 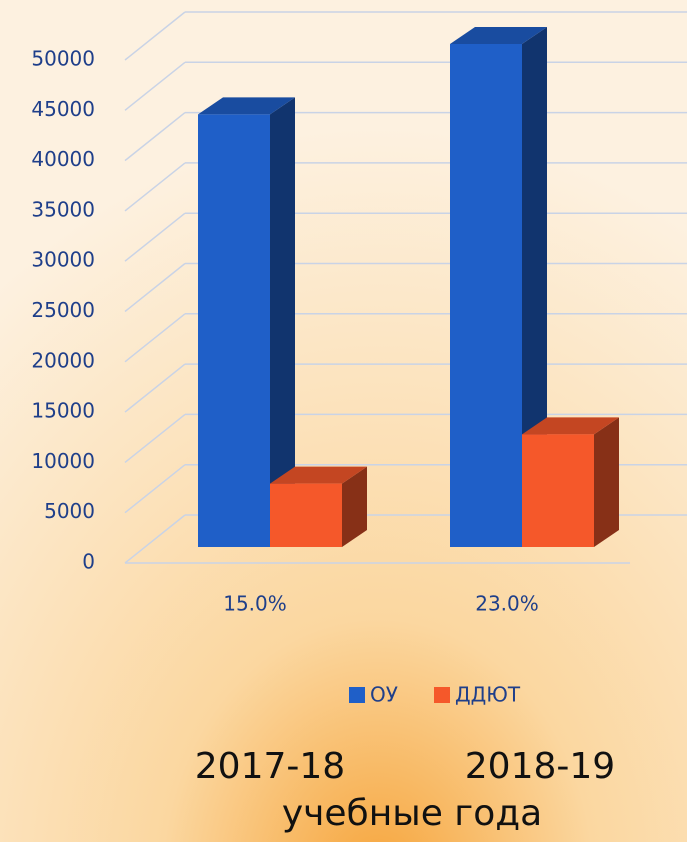 I want to click on y-tick-label: 50000, so click(x=63, y=59).